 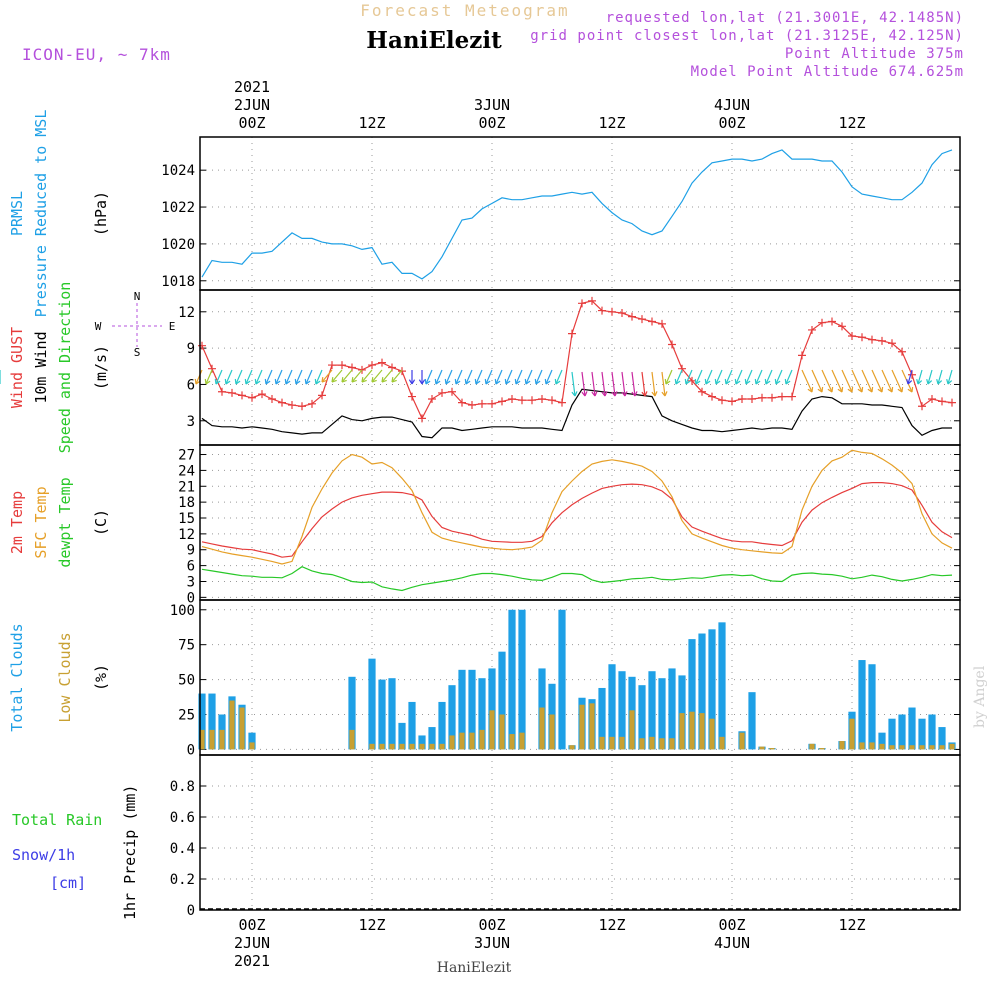 I want to click on model-altitude: Model Point Altitude 674.625m, so click(x=827, y=72).